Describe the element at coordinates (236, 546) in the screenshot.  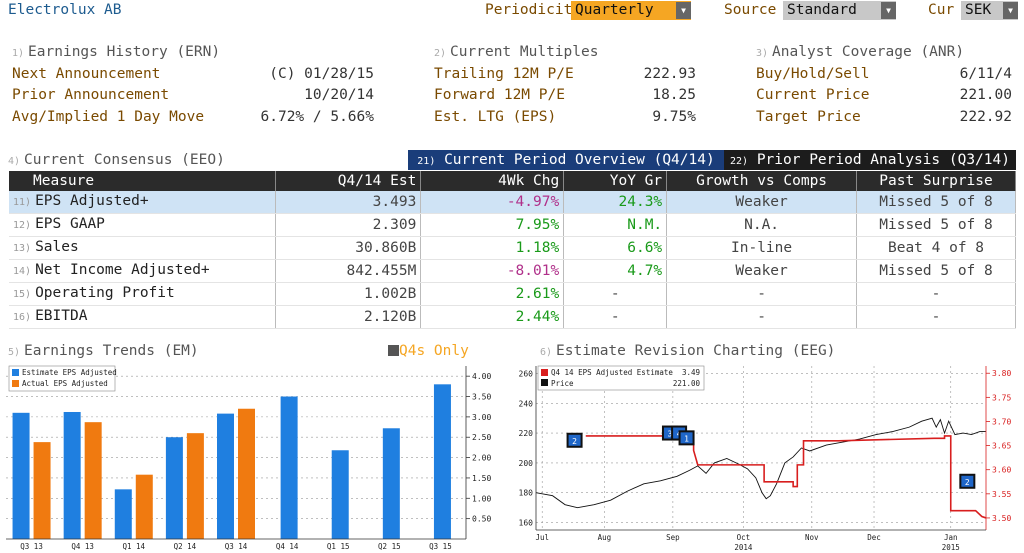
I see `x-tick-label: Q3 14` at that location.